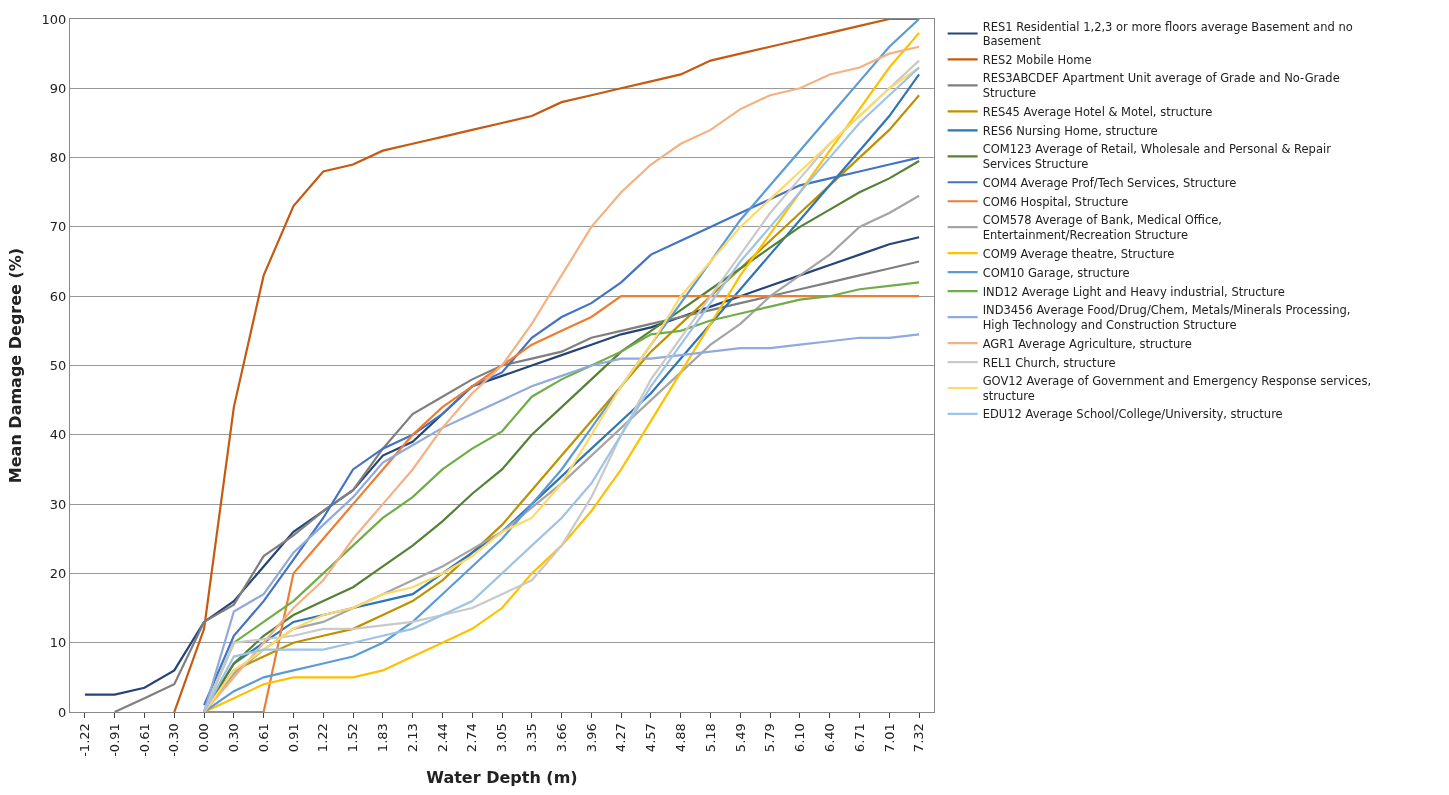  Describe the element at coordinates (561, 738) in the screenshot. I see `x-tick-label: 3.66` at that location.